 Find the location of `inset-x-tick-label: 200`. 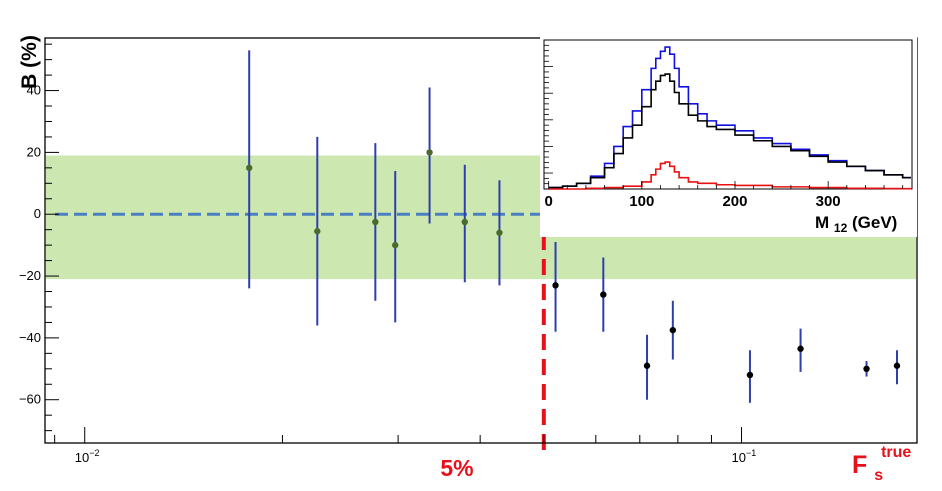

inset-x-tick-label: 200 is located at coordinates (734, 201).